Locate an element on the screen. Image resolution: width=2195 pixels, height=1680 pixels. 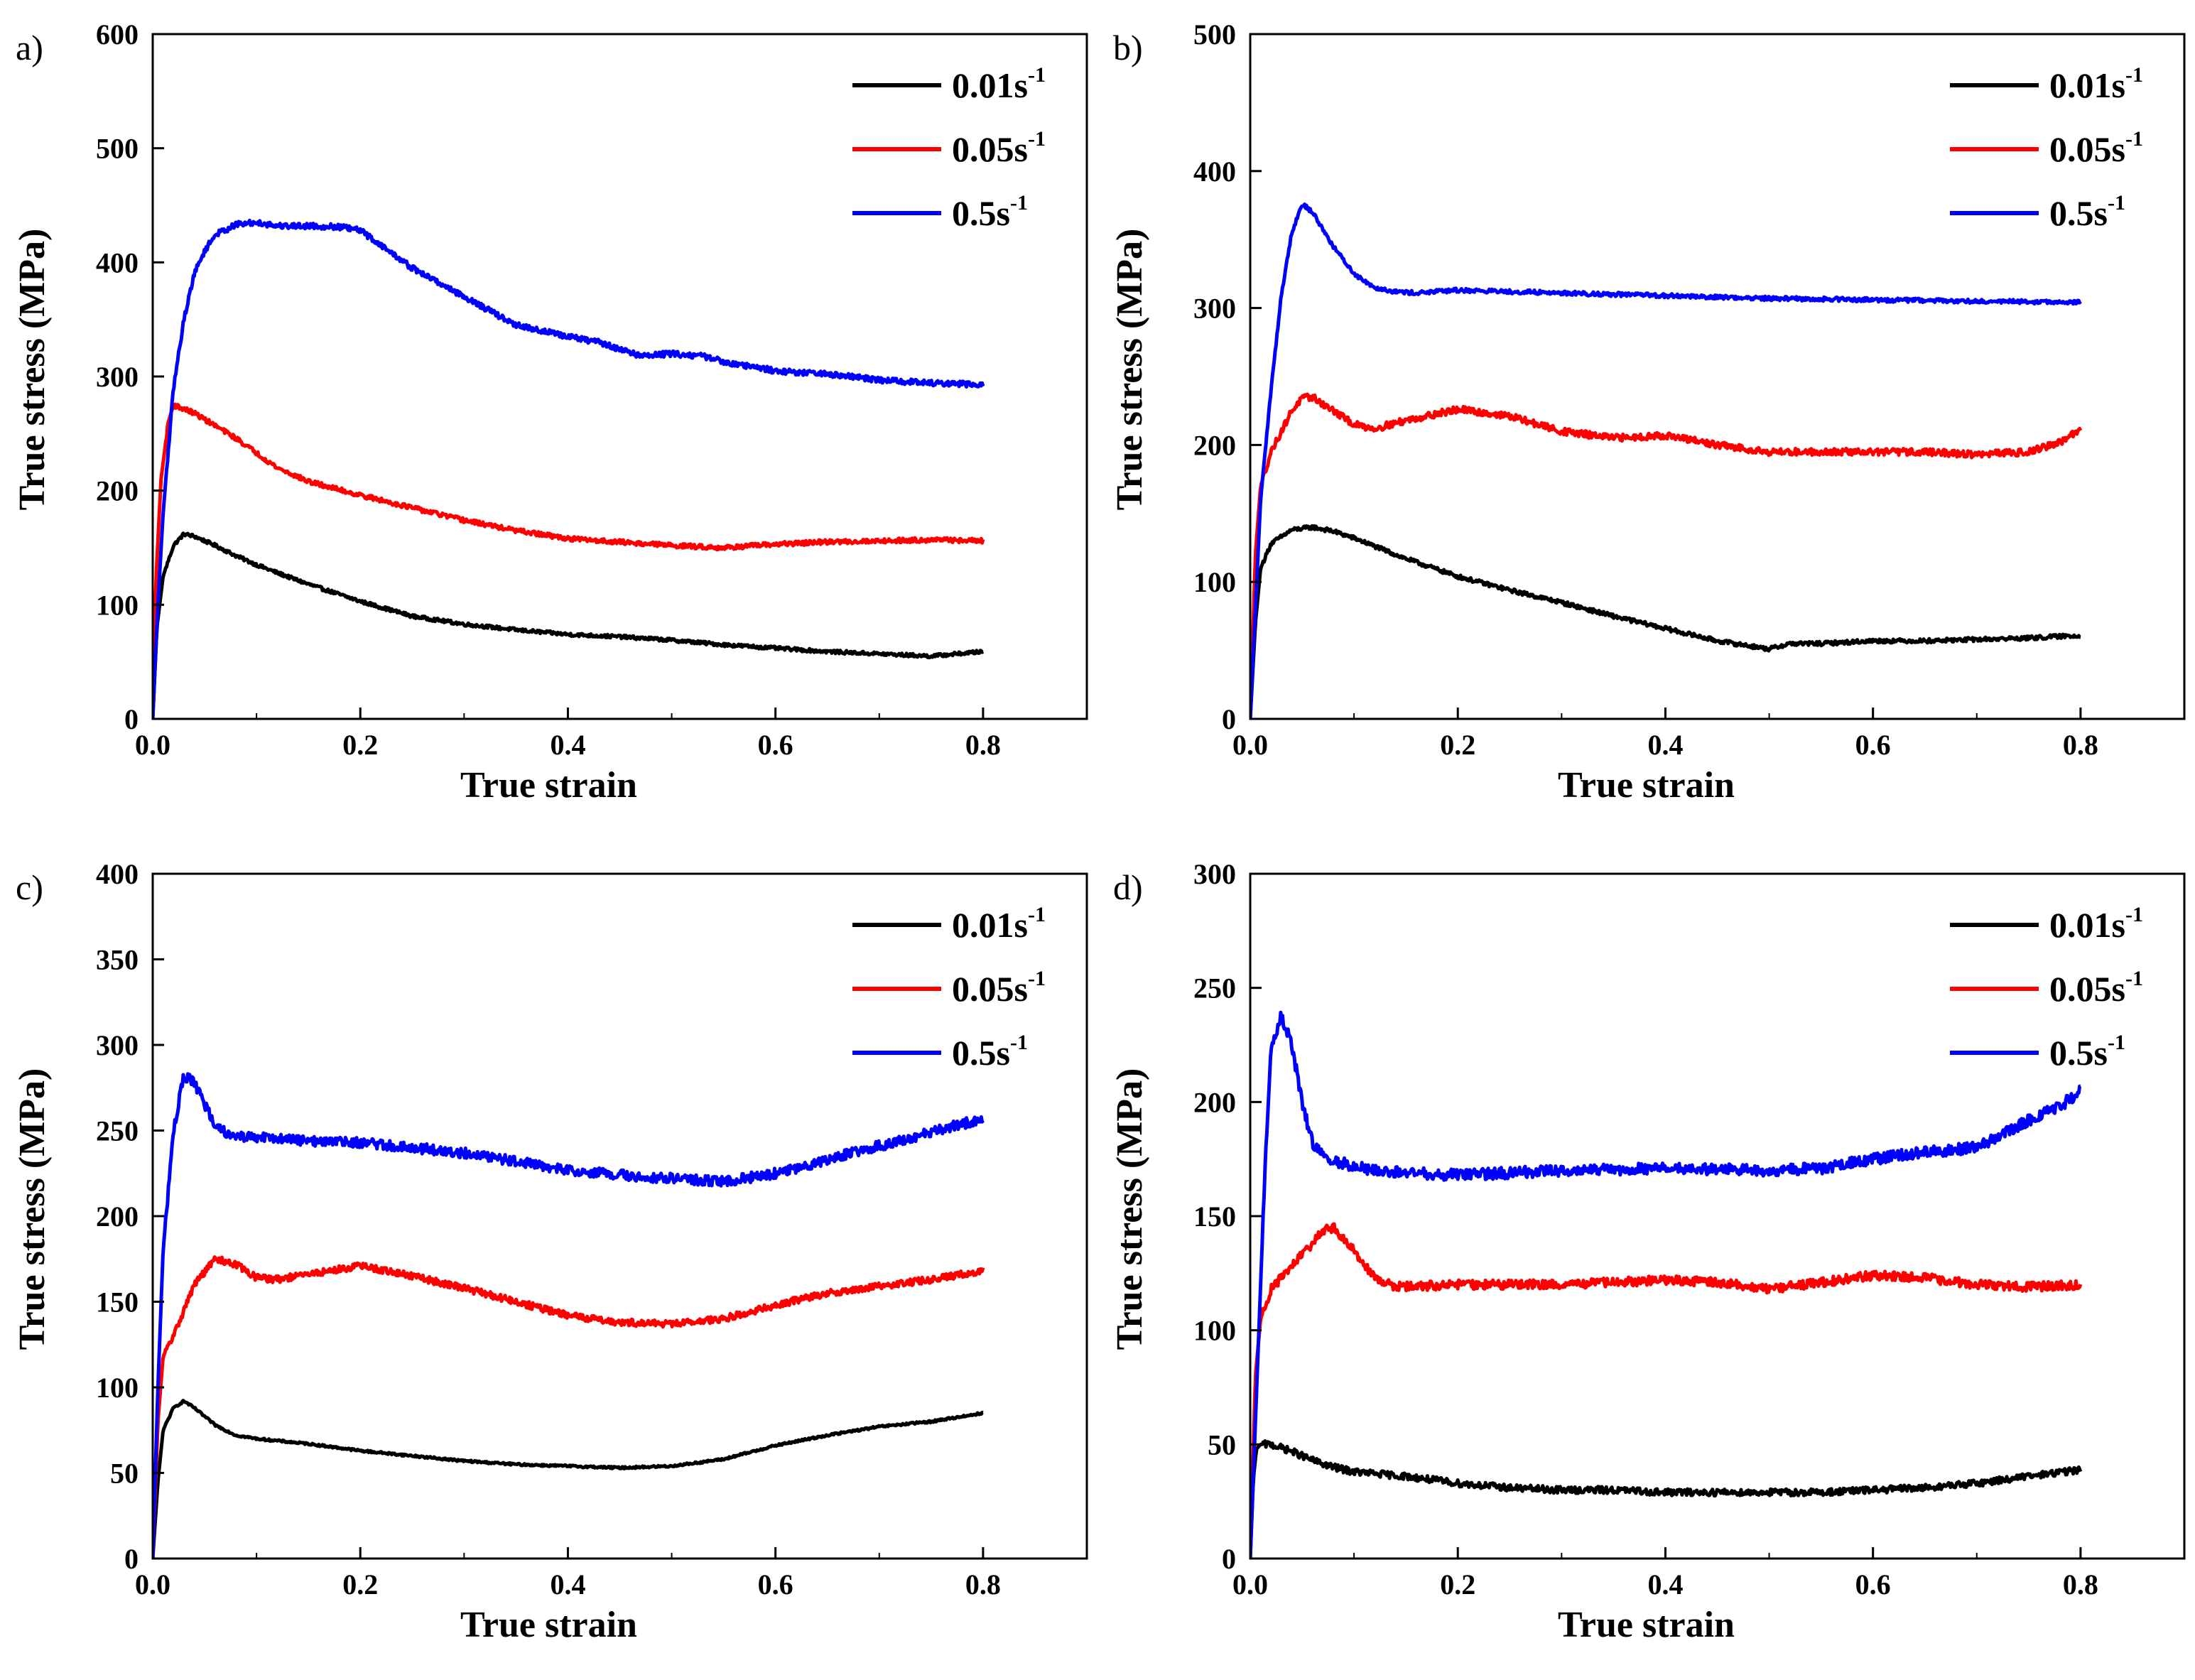
panel-label: d) is located at coordinates (1128, 887).